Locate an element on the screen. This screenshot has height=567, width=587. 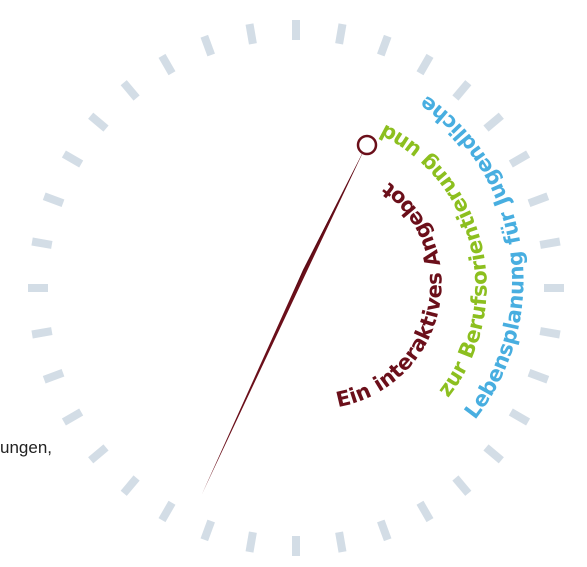
label-line-offer: Ein interaktives Angebot is located at coordinates (390, 295).